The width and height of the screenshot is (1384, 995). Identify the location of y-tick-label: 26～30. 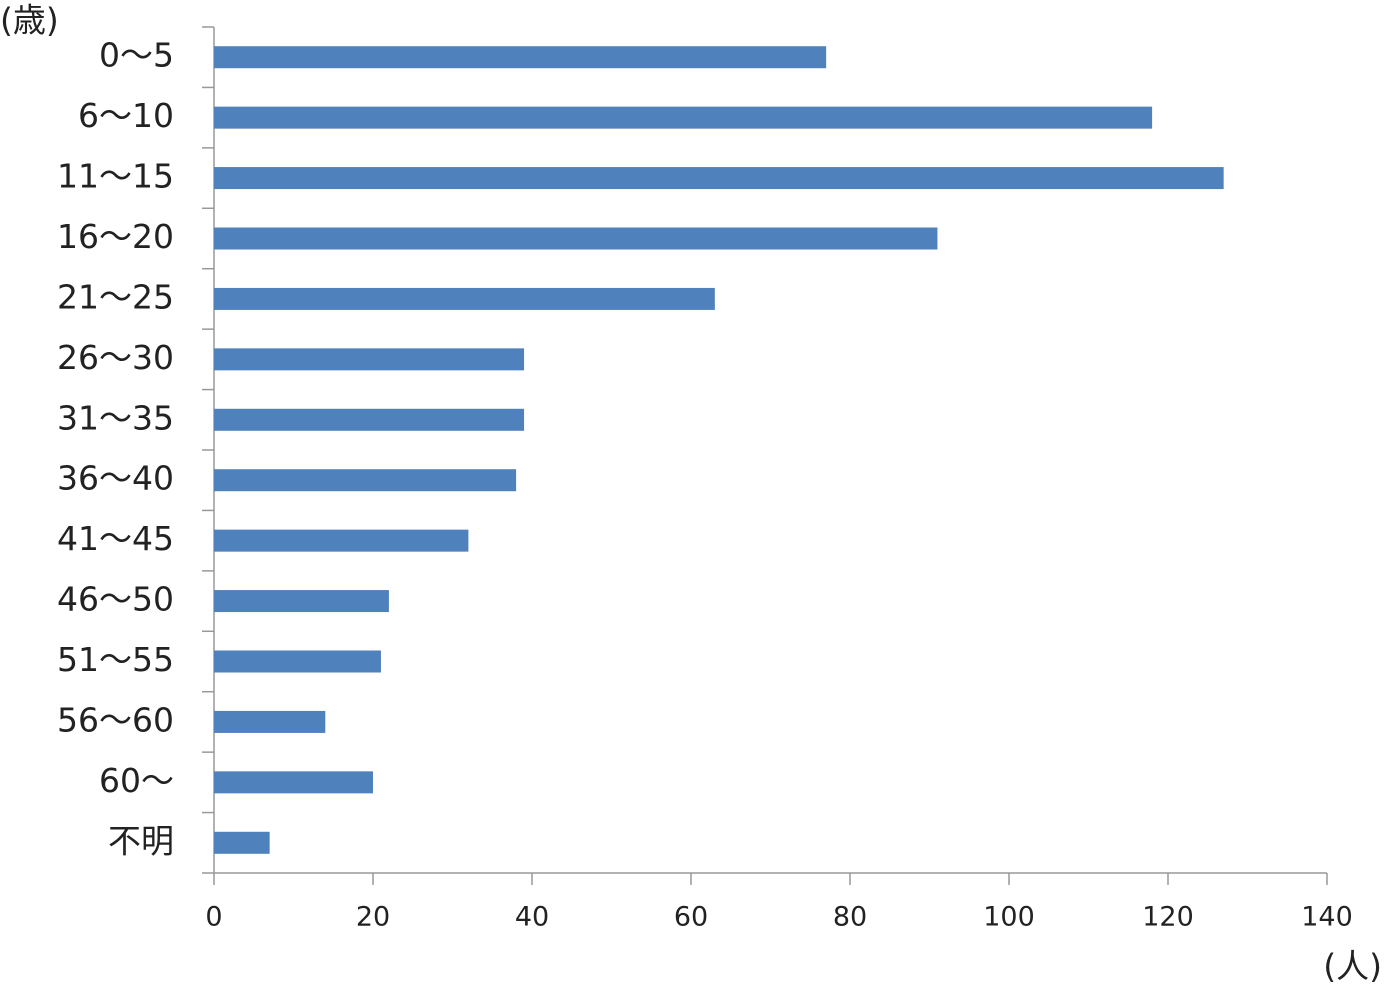
(115, 357).